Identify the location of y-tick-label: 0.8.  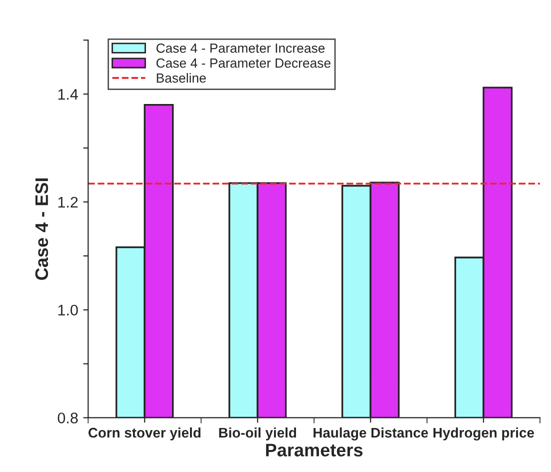
(68, 418).